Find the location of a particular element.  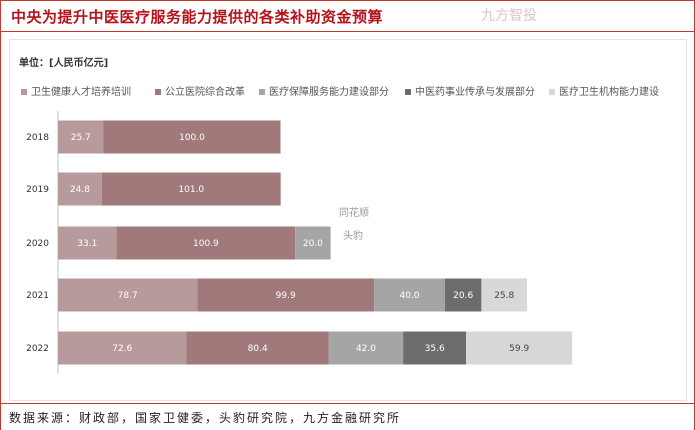

page-title: 中央为提升中医医疗服务能力提供的各类补助资金预算 is located at coordinates (197, 17).